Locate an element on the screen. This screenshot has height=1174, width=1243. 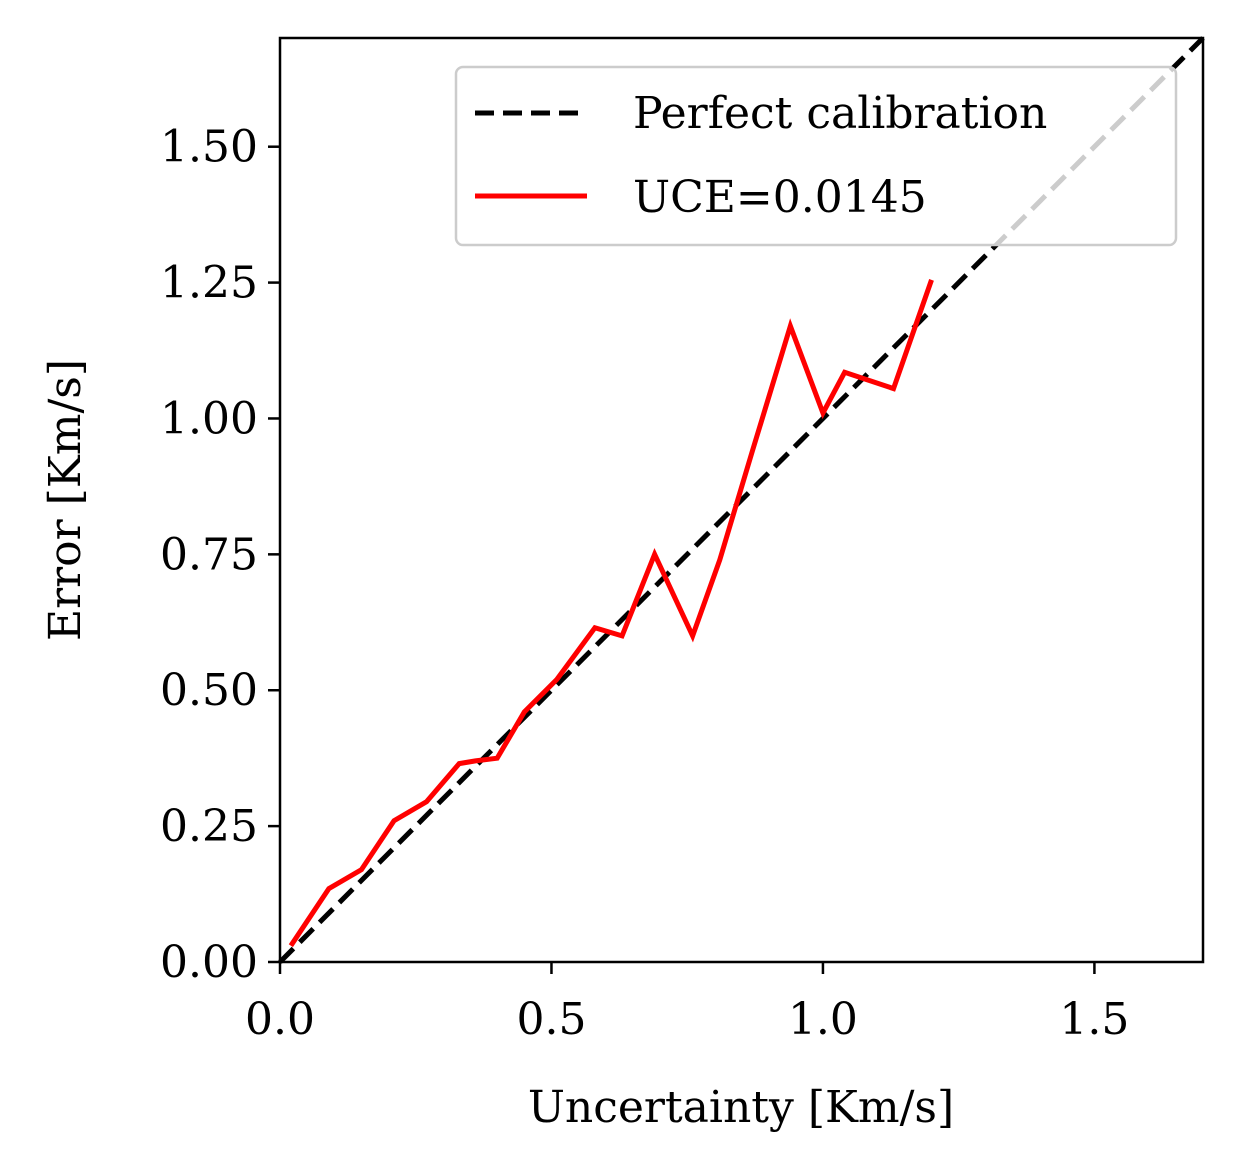
y-ticks: 0.00 0.25 0.50 0.75 1.00 1.25 1.50 is located at coordinates (220, 555).